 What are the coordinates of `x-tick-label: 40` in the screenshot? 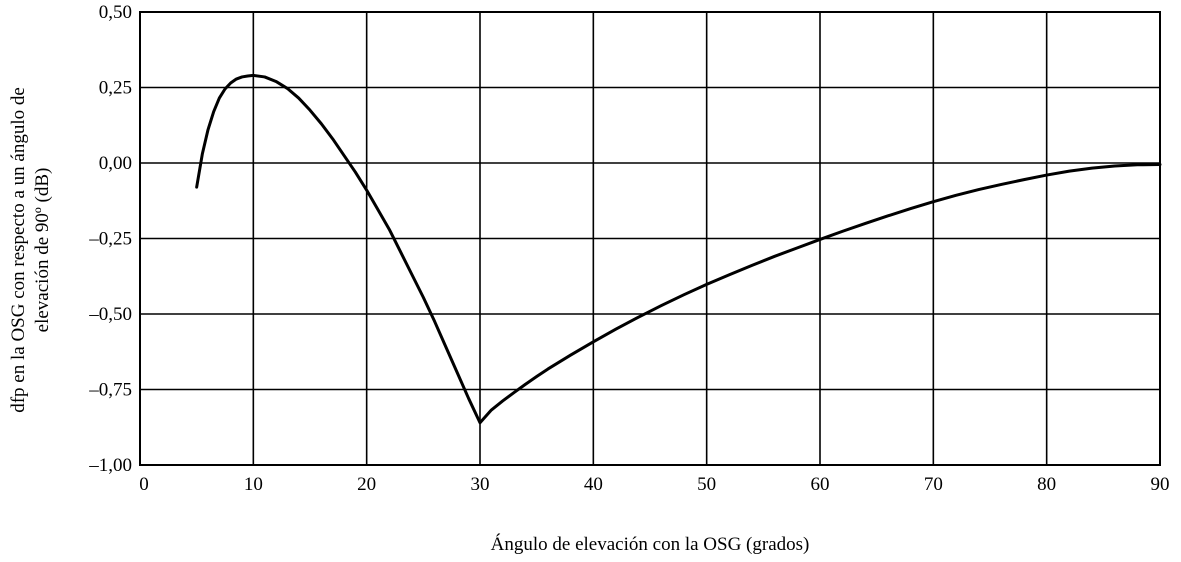 It's located at (593, 484).